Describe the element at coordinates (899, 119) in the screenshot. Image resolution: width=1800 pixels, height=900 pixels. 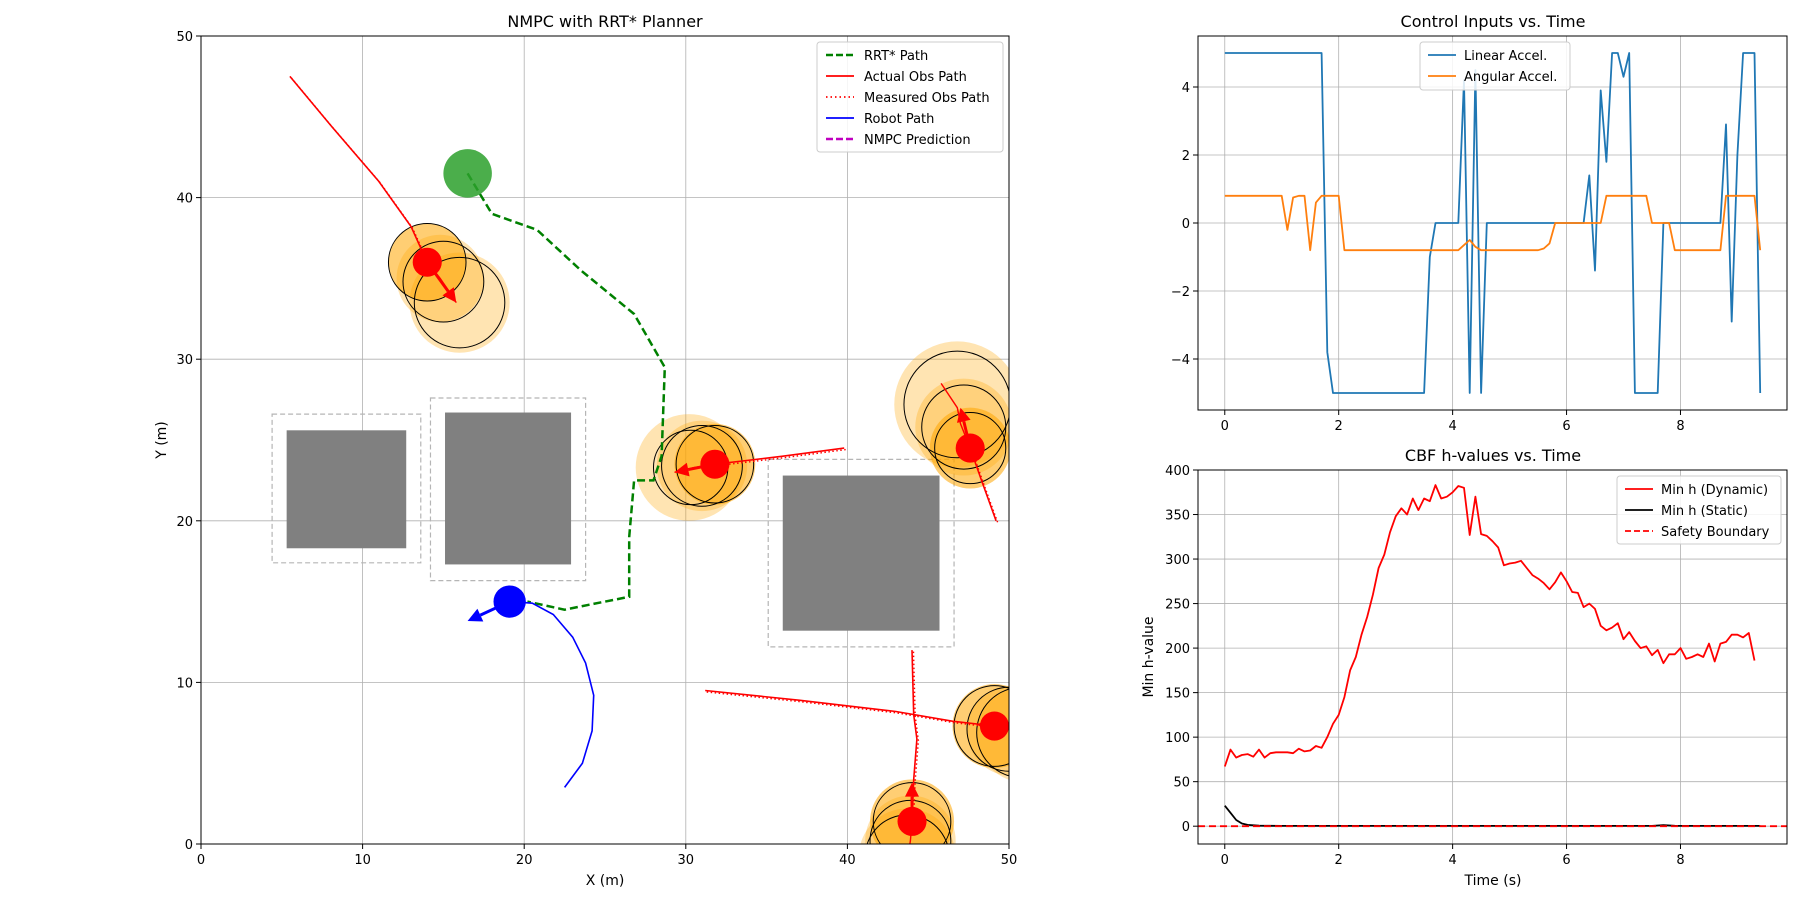
I see `legend-label-robot-path: Robot Path` at that location.